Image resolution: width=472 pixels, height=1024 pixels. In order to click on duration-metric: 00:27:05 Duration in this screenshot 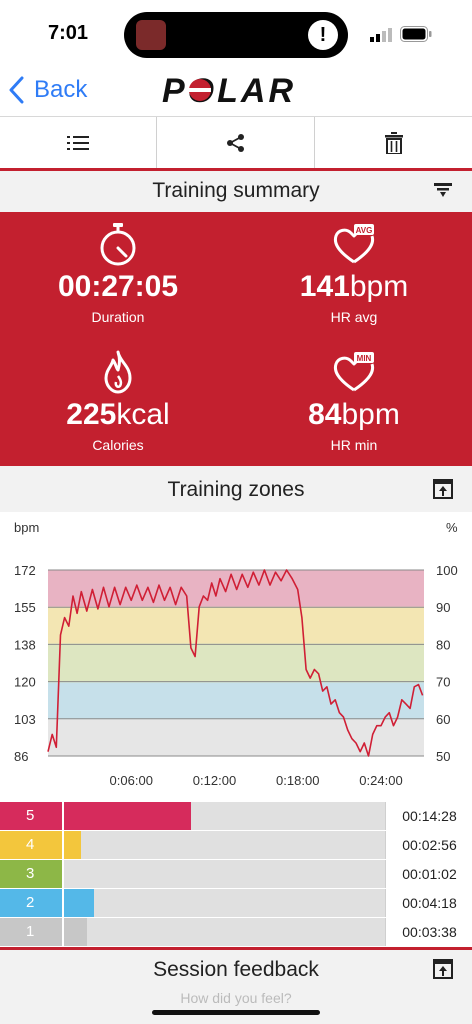, I will do `click(118, 273)`.